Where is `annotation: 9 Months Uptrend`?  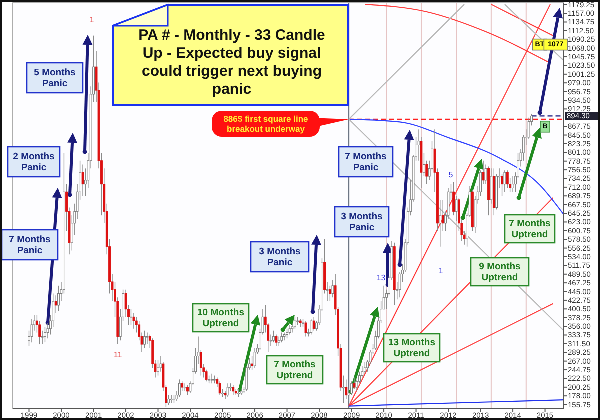
annotation: 9 Months Uptrend is located at coordinates (500, 272).